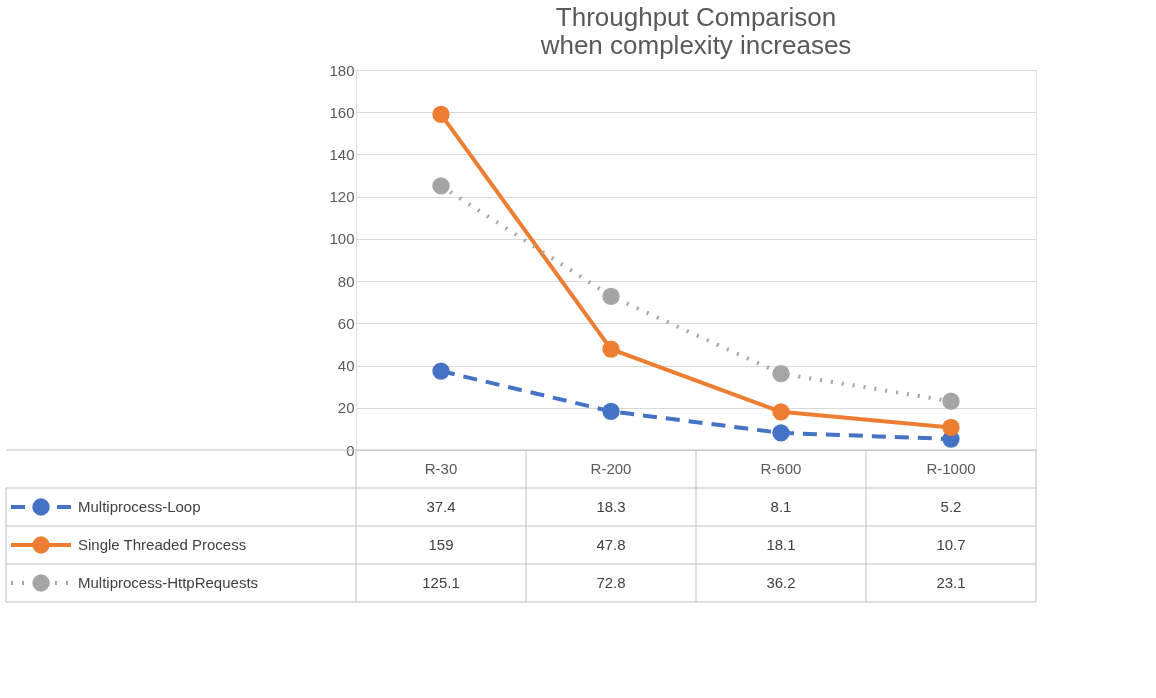 The width and height of the screenshot is (1156, 698). What do you see at coordinates (441, 468) in the screenshot?
I see `x-tick-label: R-30` at bounding box center [441, 468].